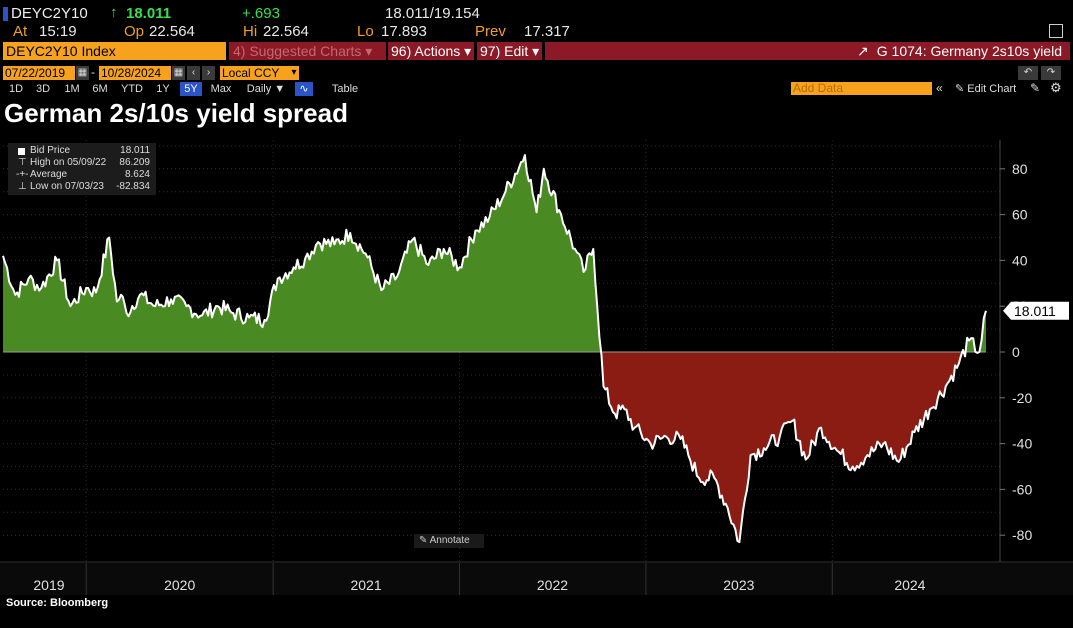  I want to click on start-date-field: 07/22/2019, so click(39, 73).